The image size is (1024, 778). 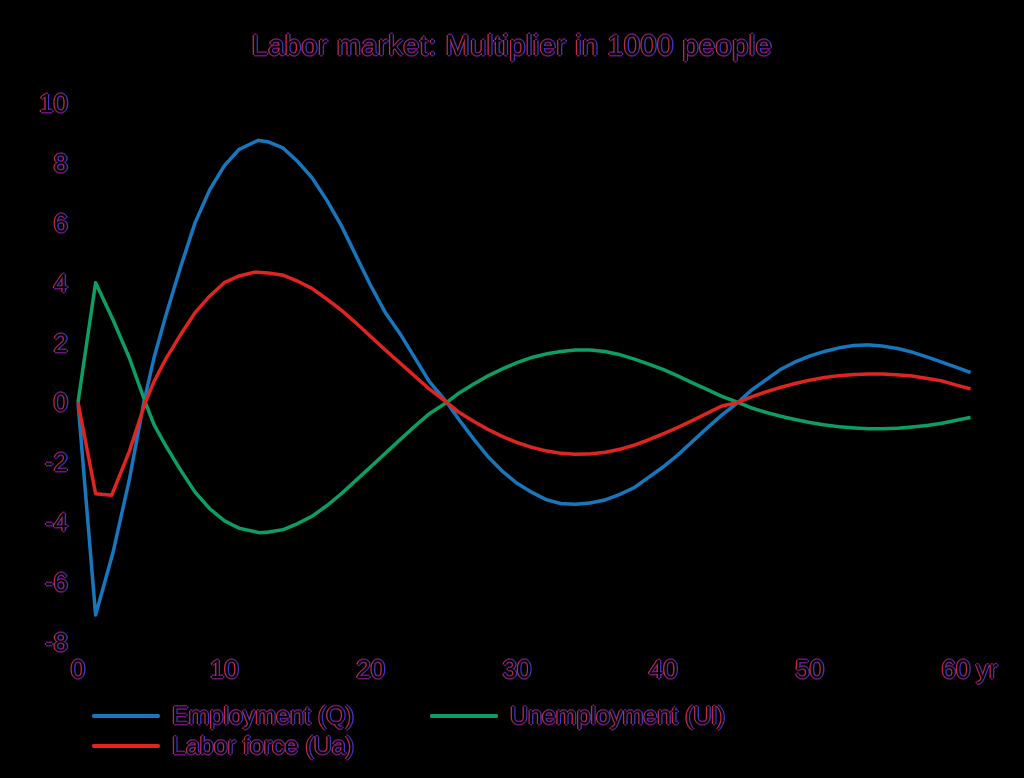 What do you see at coordinates (810, 669) in the screenshot?
I see `x-tick-label: 50` at bounding box center [810, 669].